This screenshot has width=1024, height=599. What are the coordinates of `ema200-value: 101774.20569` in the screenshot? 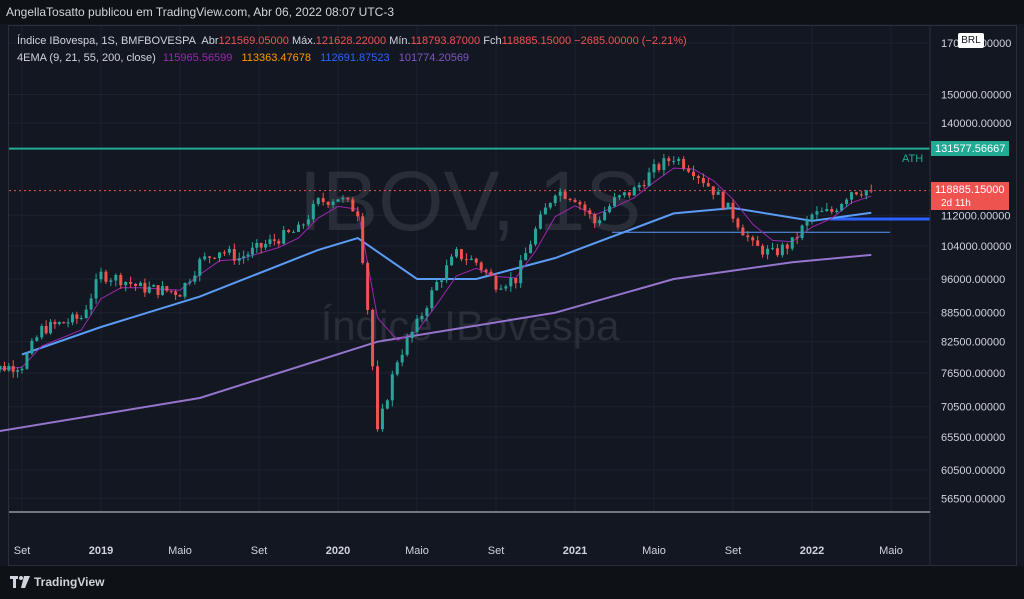 It's located at (434, 58).